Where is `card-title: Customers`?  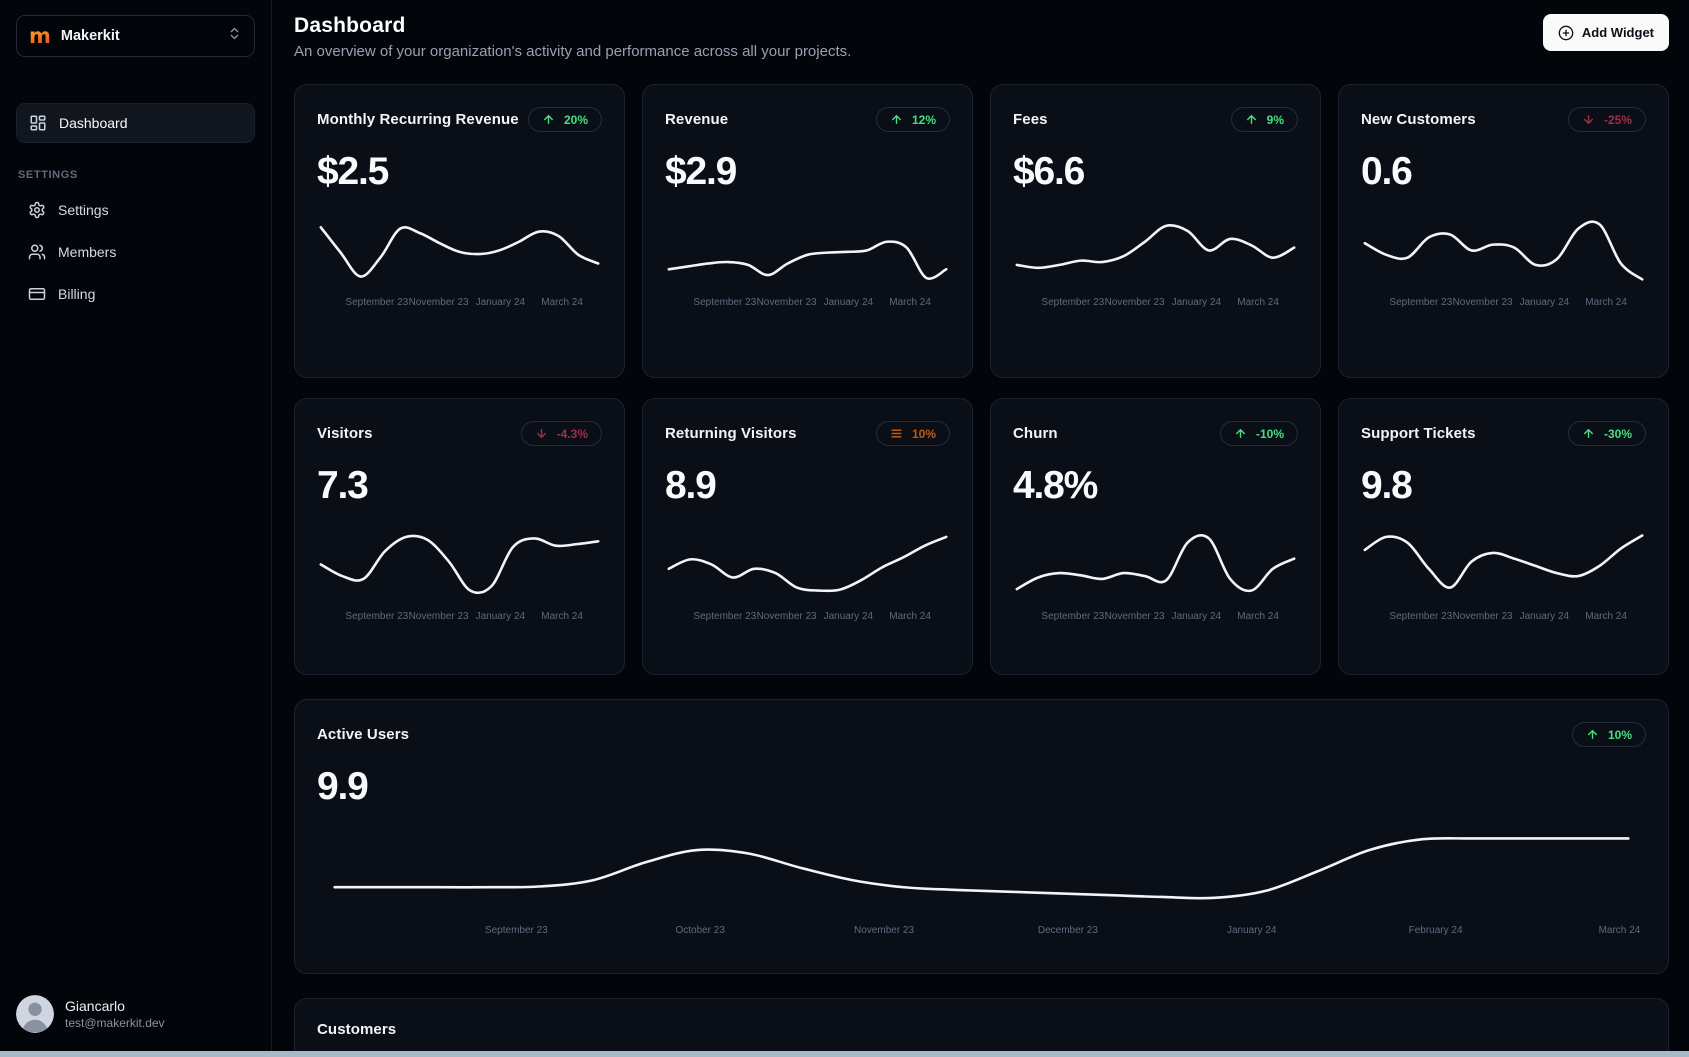 card-title: Customers is located at coordinates (357, 1029).